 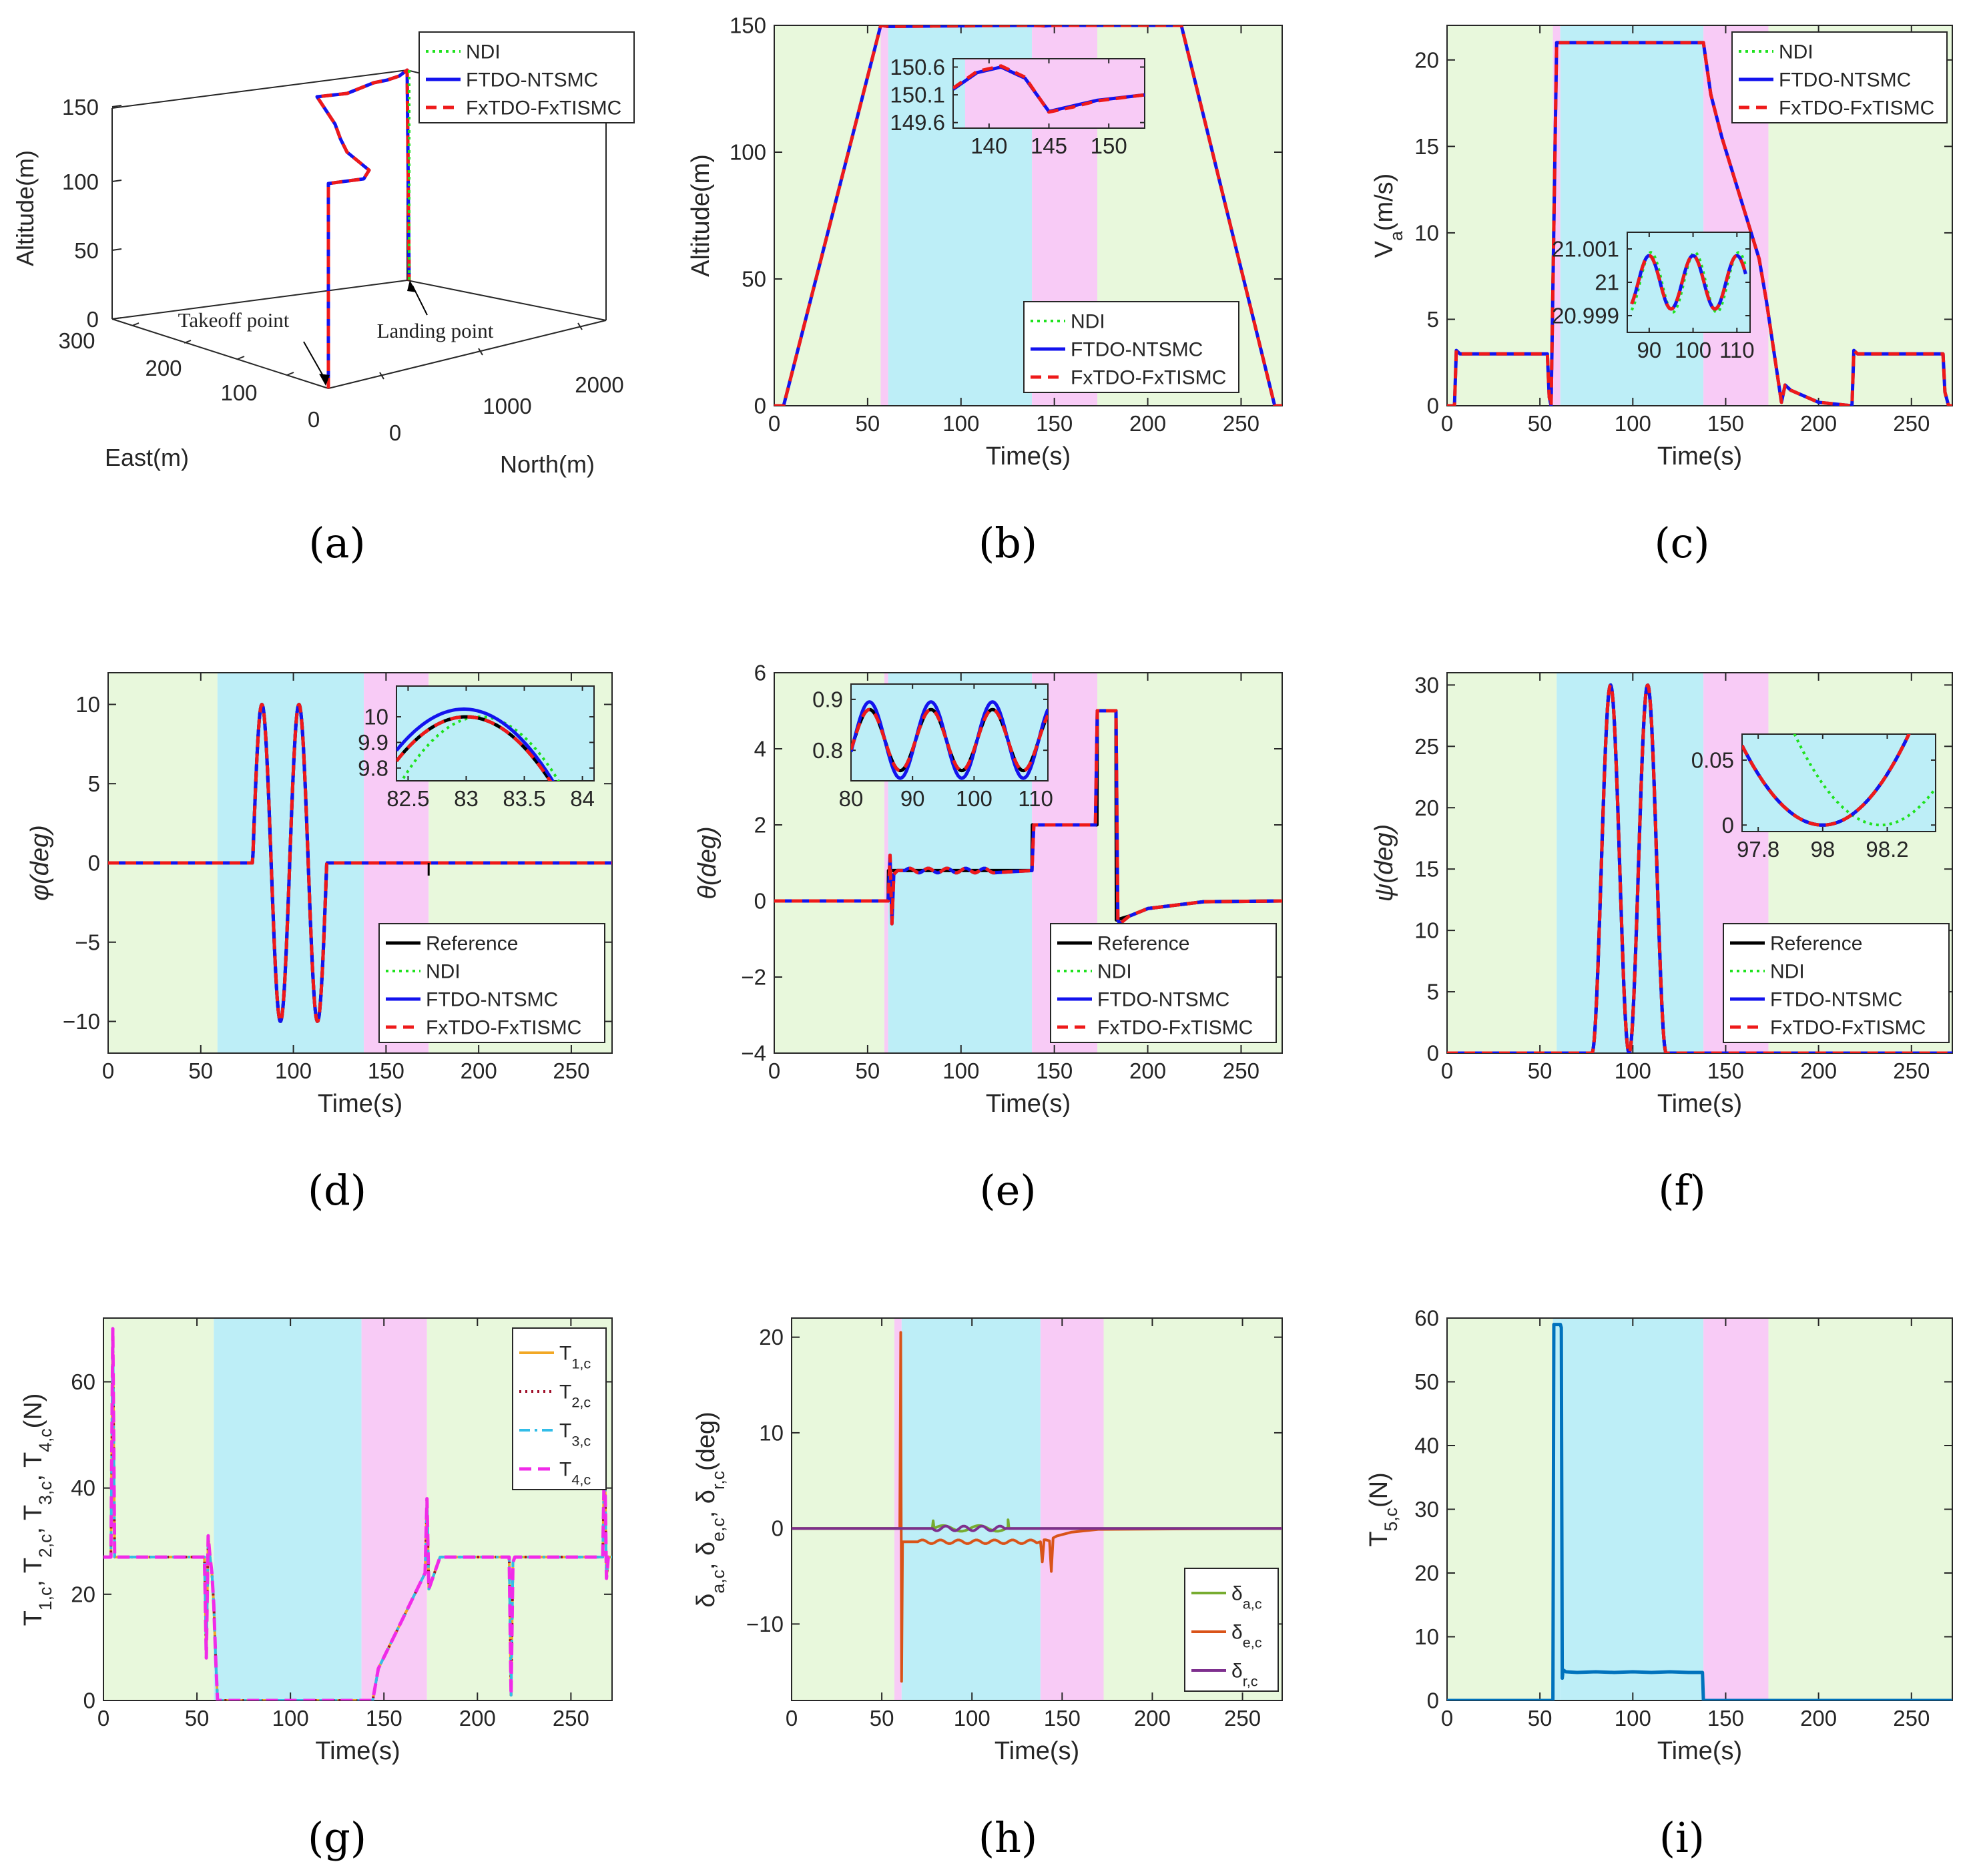 What do you see at coordinates (37, 1510) in the screenshot?
I see `y-axis-label: T1,c, T2,c, T3,c, T4,c(N)` at bounding box center [37, 1510].